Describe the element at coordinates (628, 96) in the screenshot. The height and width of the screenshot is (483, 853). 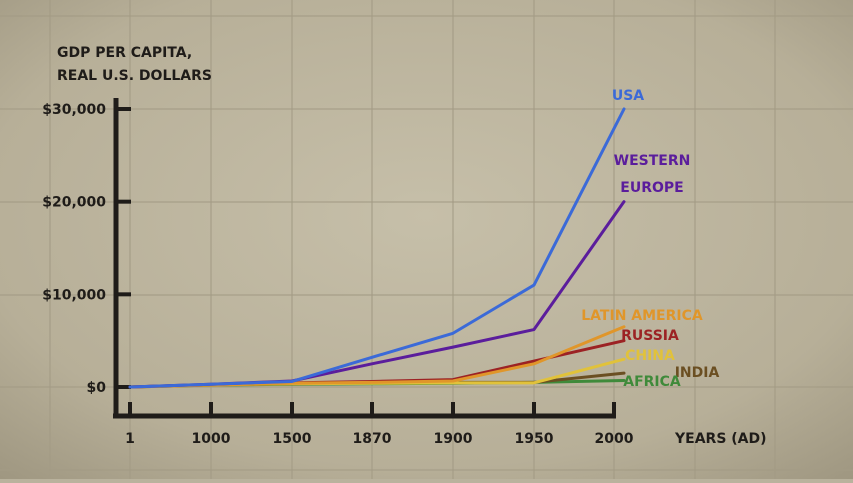
I see `series-label-usa: USA` at that location.